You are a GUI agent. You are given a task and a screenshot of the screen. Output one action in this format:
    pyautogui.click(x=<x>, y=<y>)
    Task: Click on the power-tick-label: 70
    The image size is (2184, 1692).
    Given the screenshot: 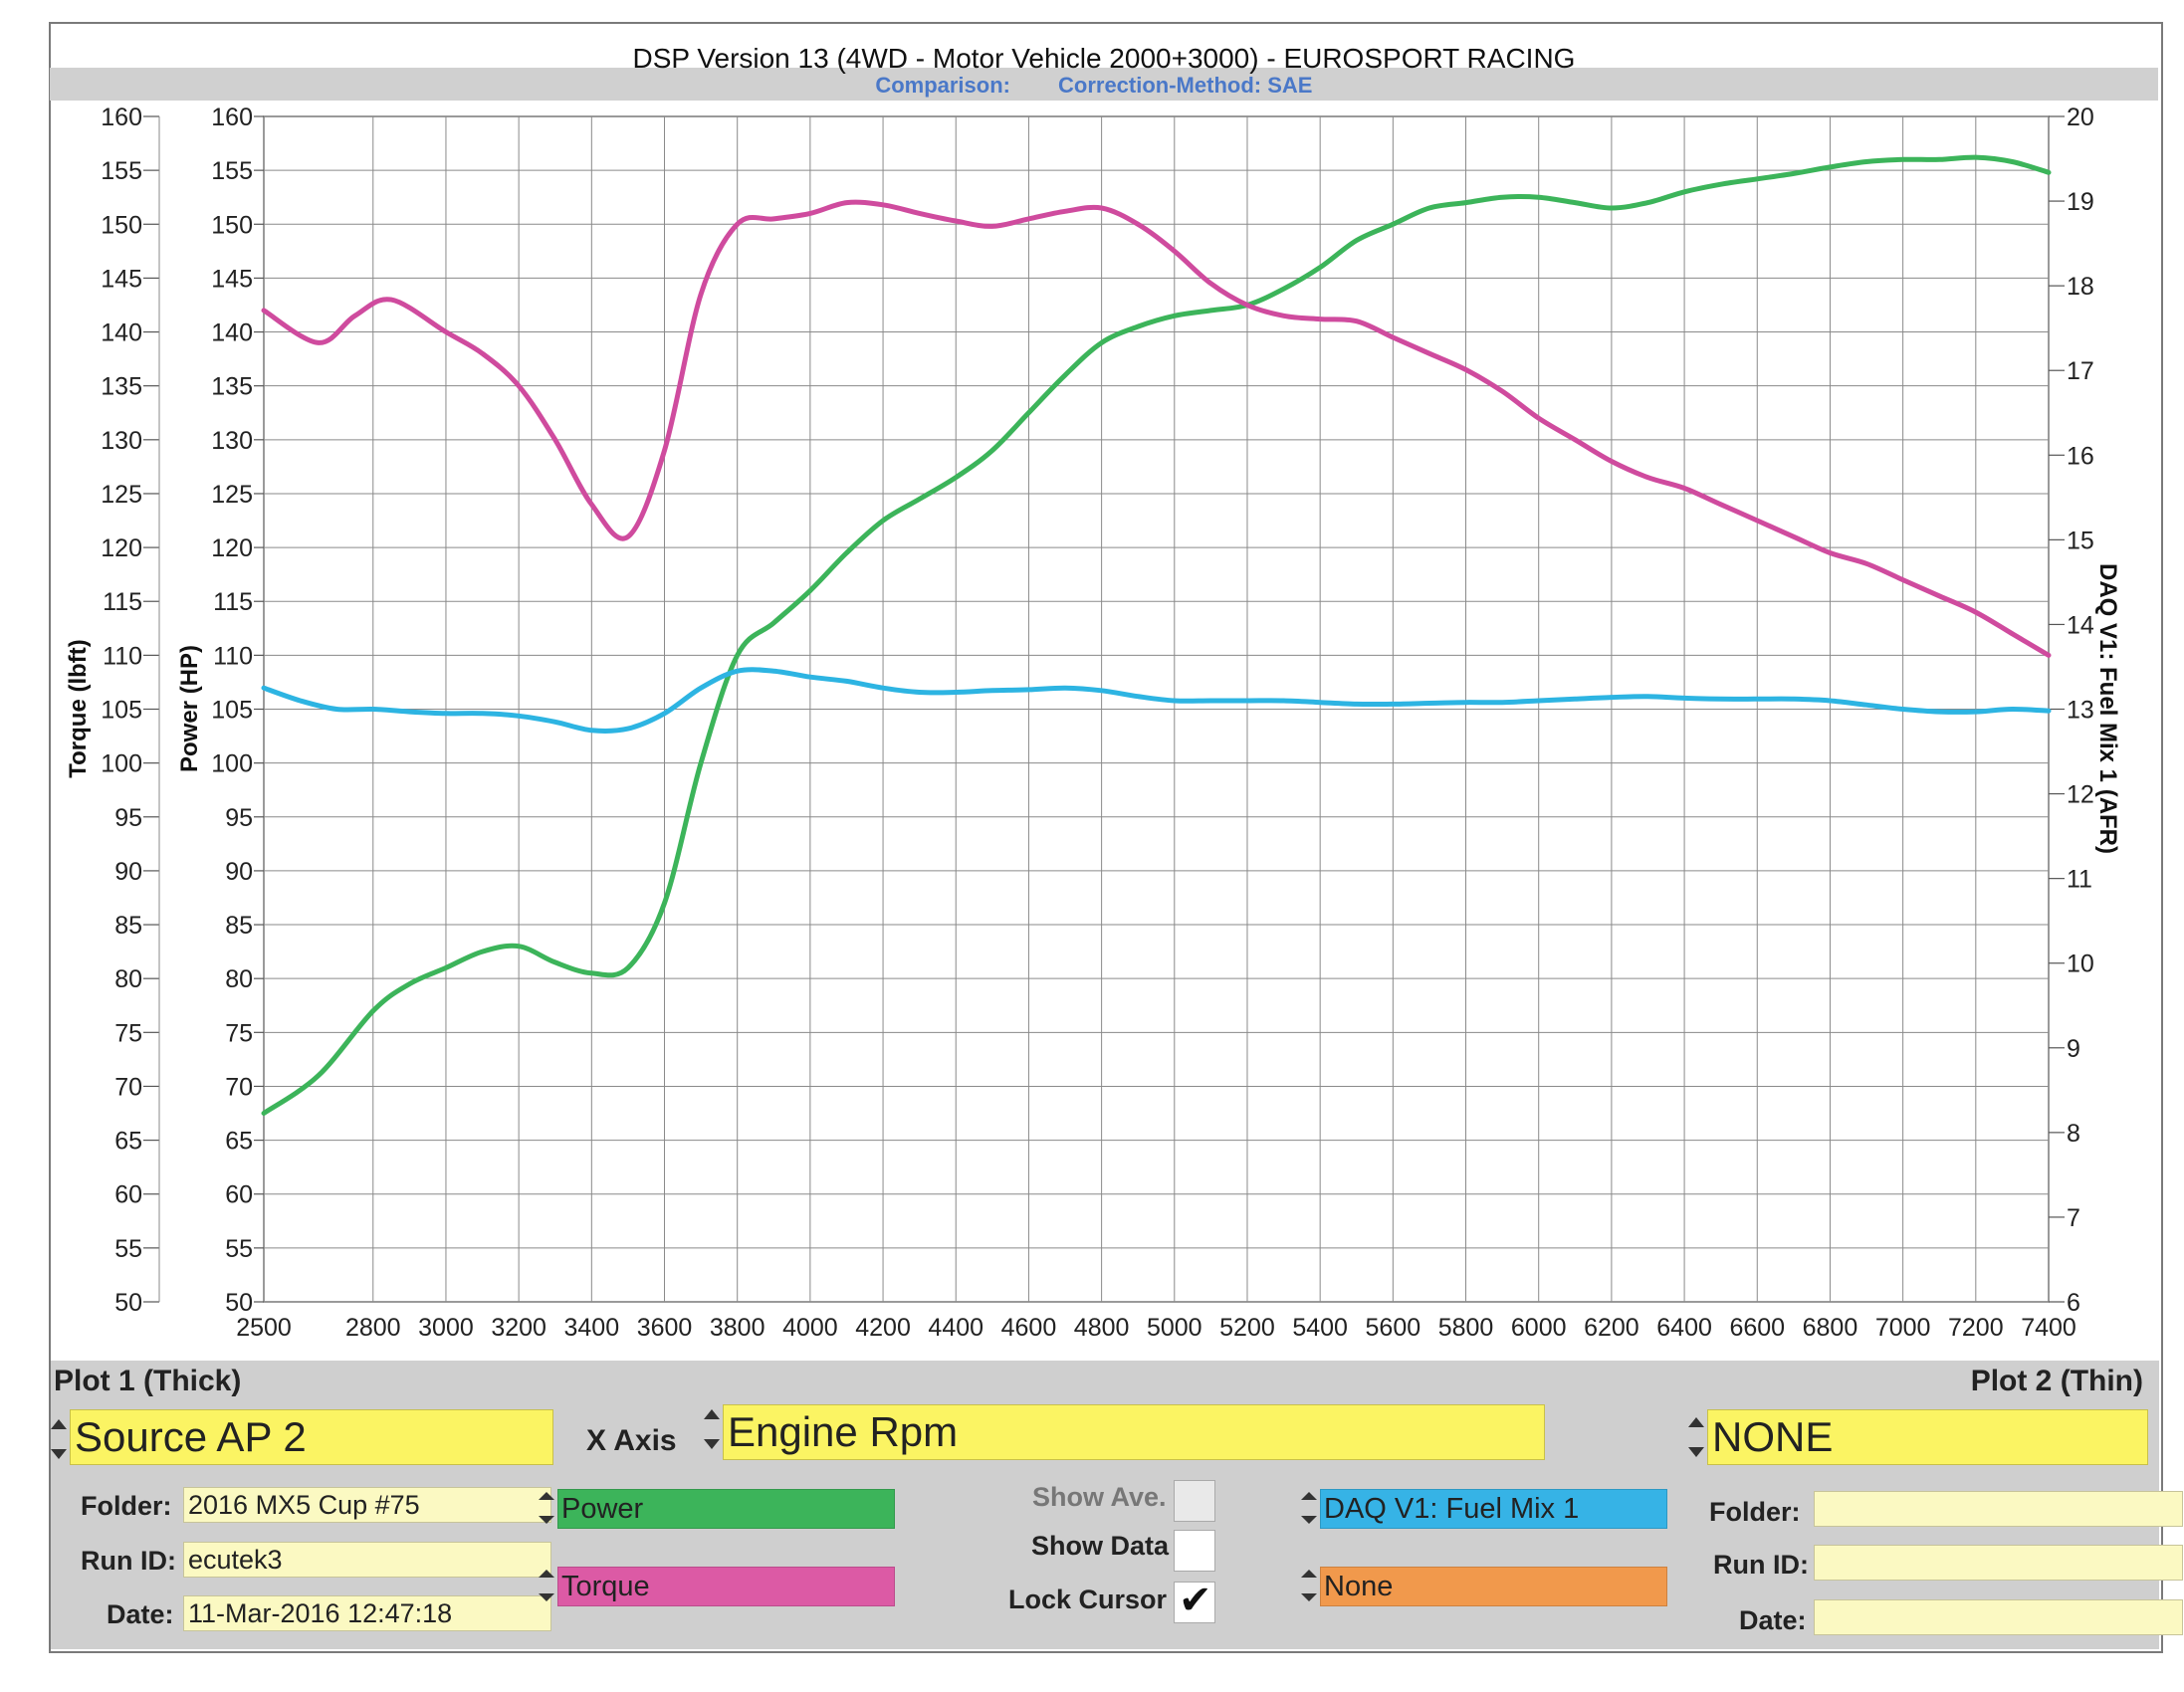 What is the action you would take?
    pyautogui.click(x=239, y=1087)
    